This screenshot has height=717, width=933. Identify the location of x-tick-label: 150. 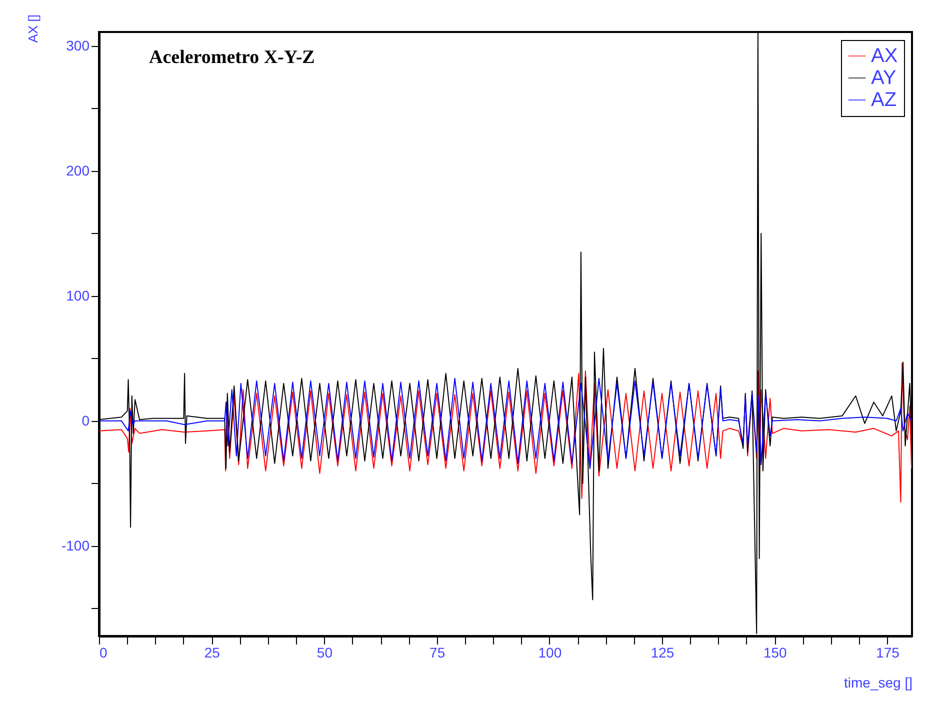
(775, 652).